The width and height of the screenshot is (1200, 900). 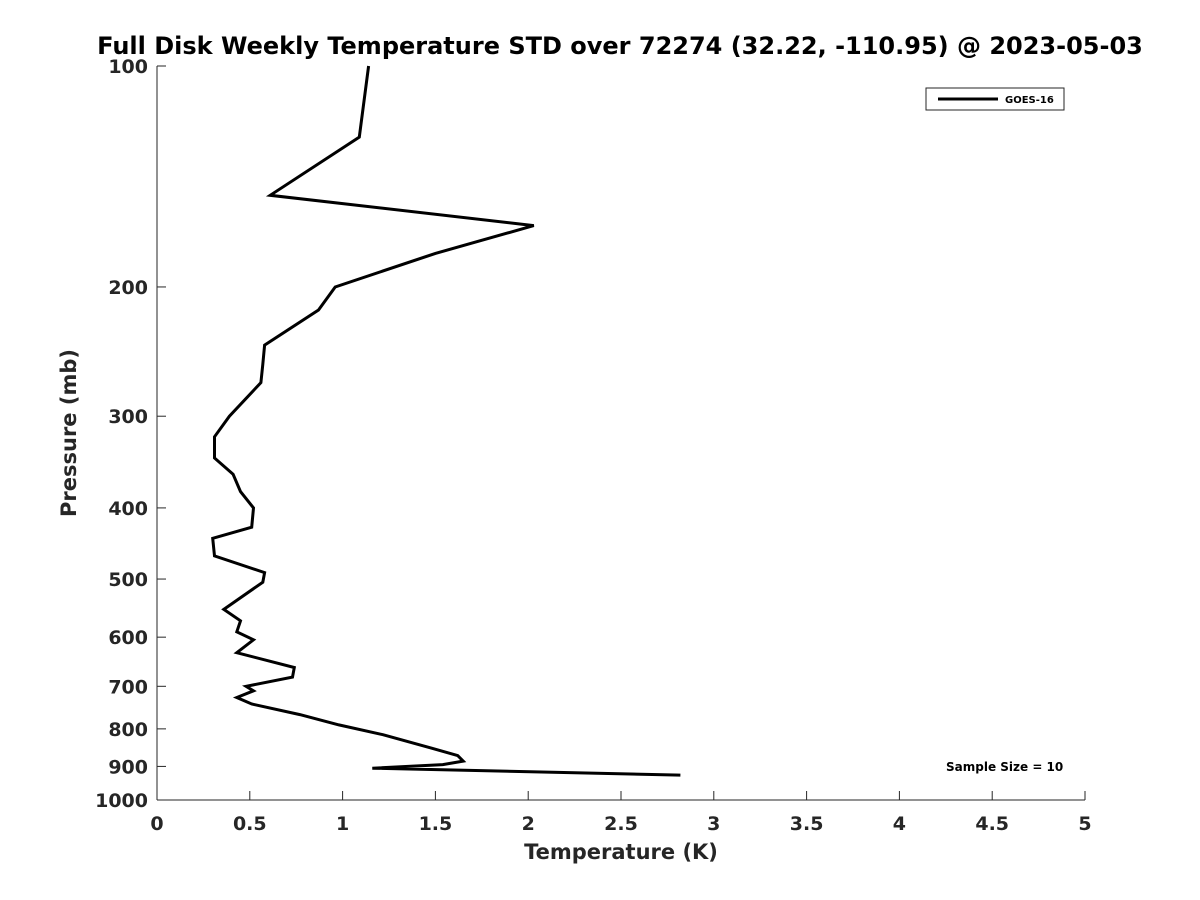 I want to click on sample-size-annotation: Sample Size = 10, so click(x=1004, y=767).